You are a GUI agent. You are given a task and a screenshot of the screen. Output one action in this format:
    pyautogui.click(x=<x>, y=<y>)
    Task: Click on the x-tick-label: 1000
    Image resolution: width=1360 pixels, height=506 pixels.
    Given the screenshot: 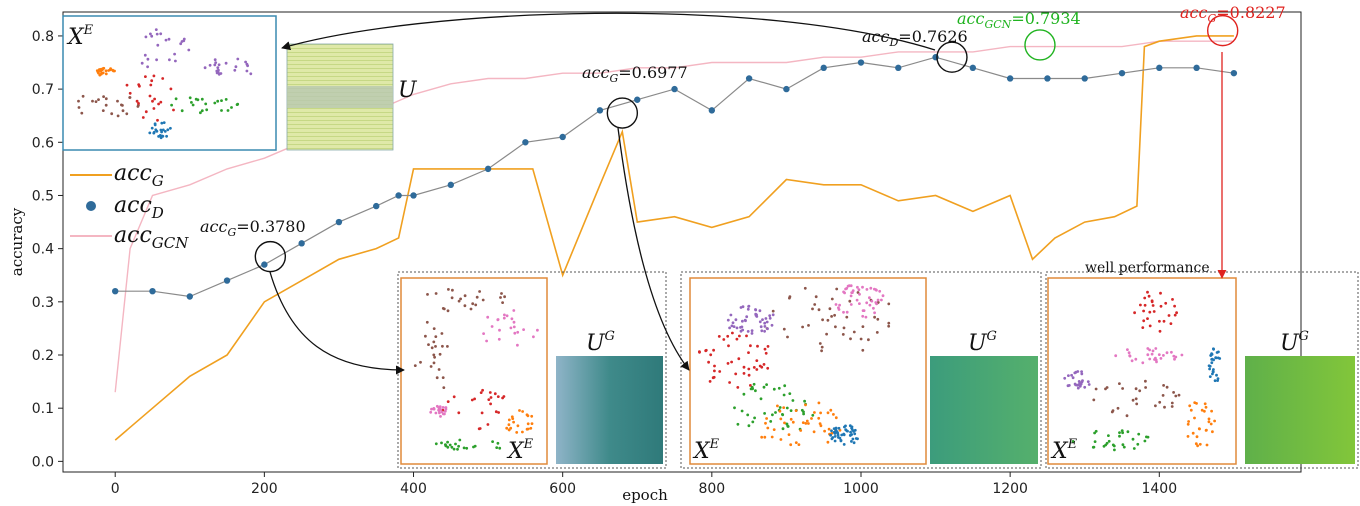 What is the action you would take?
    pyautogui.click(x=861, y=489)
    